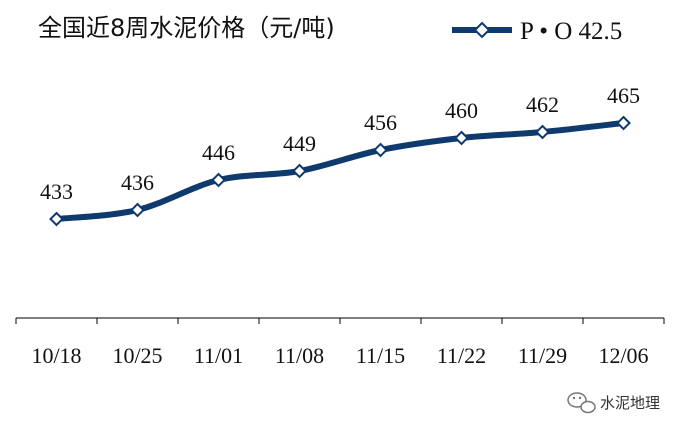 Image resolution: width=686 pixels, height=432 pixels. Describe the element at coordinates (623, 95) in the screenshot. I see `data-label: 465` at that location.